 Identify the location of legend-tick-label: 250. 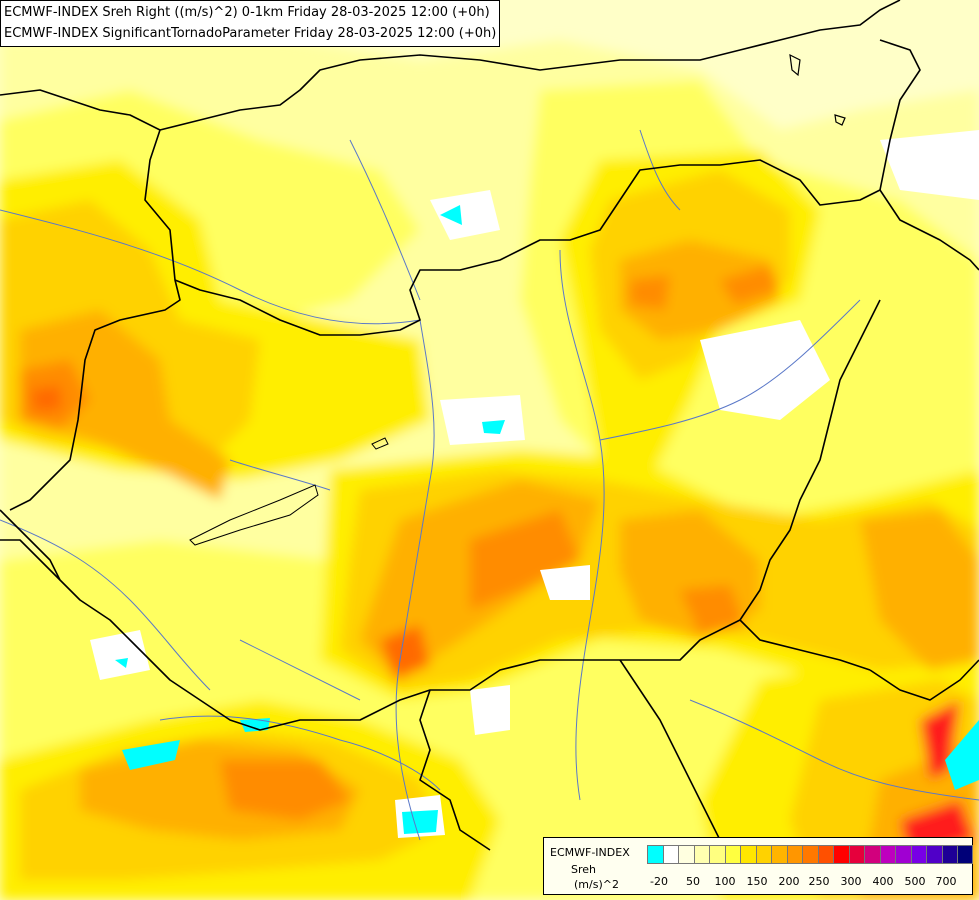
(819, 881).